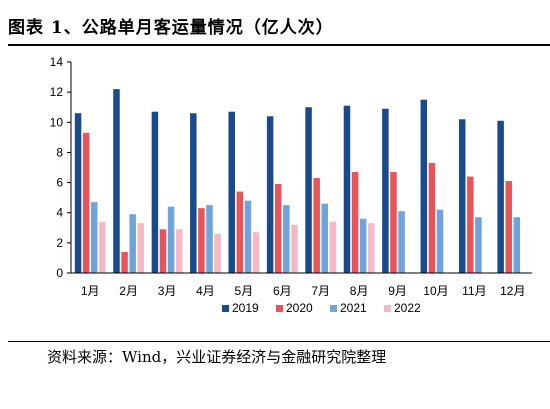 This screenshot has height=409, width=550. I want to click on x-tick-label: 1月, so click(90, 291).